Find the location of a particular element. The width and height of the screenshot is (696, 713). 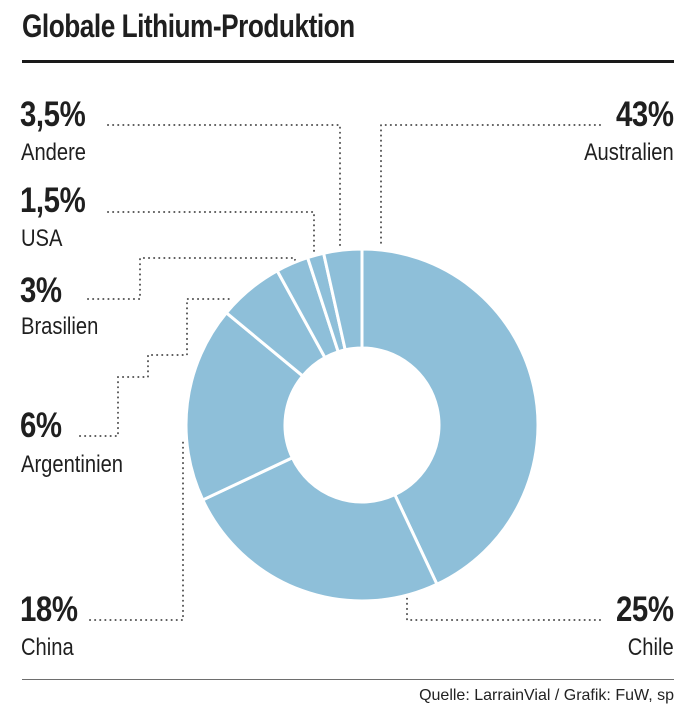

category-label-andere: Andere is located at coordinates (54, 152).